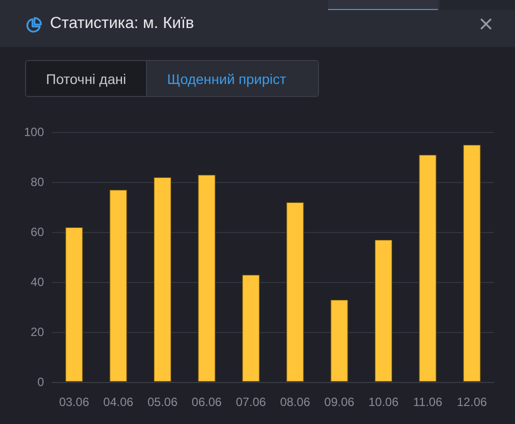 This screenshot has width=515, height=424. Describe the element at coordinates (37, 232) in the screenshot. I see `y-tick-label: 60` at that location.